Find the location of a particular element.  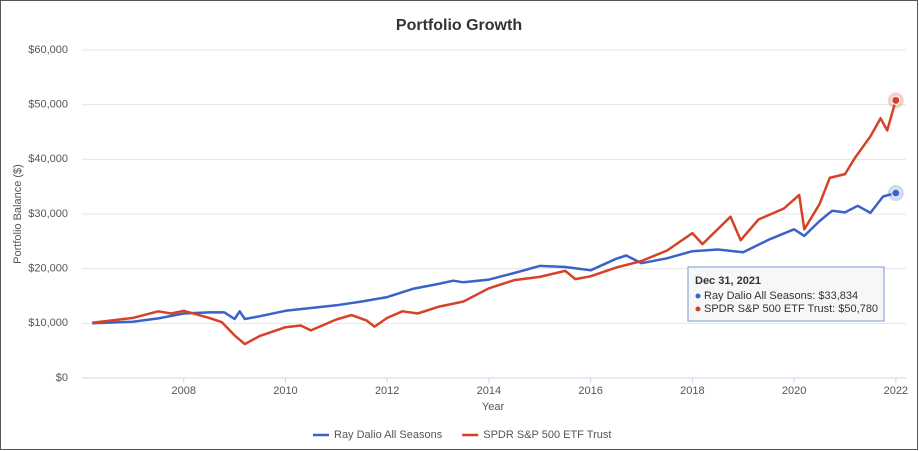

x-tick-label: 2018 is located at coordinates (692, 391).